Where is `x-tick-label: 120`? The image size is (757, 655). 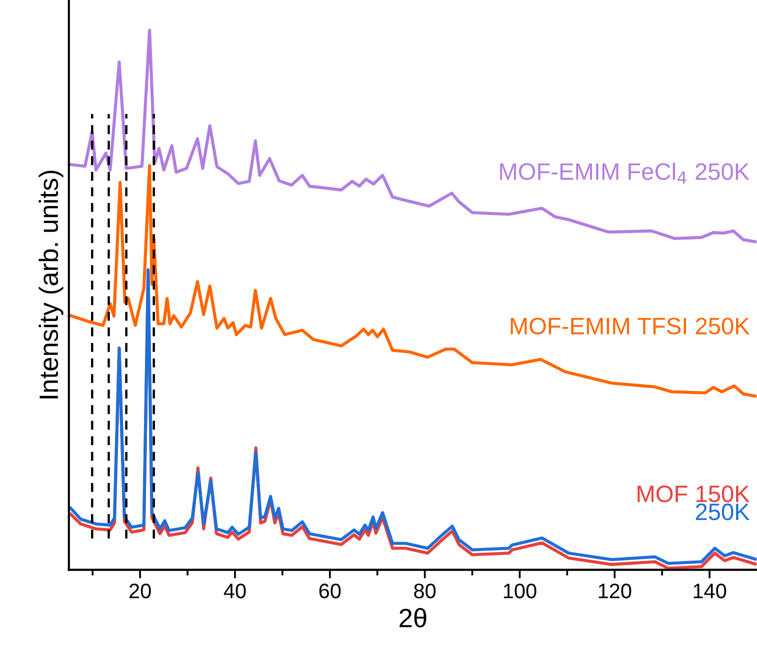 x-tick-label: 120 is located at coordinates (615, 591).